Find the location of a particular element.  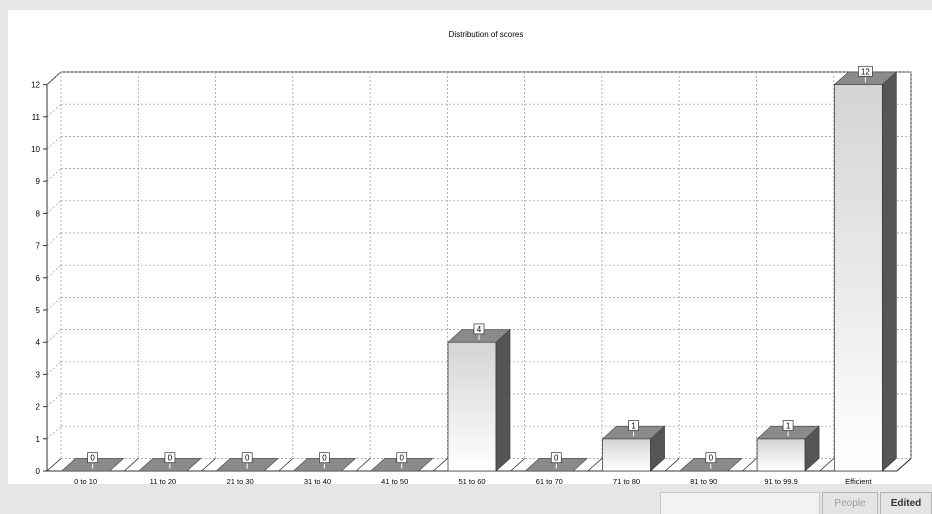

y-tick-label: 4 is located at coordinates (38, 342).